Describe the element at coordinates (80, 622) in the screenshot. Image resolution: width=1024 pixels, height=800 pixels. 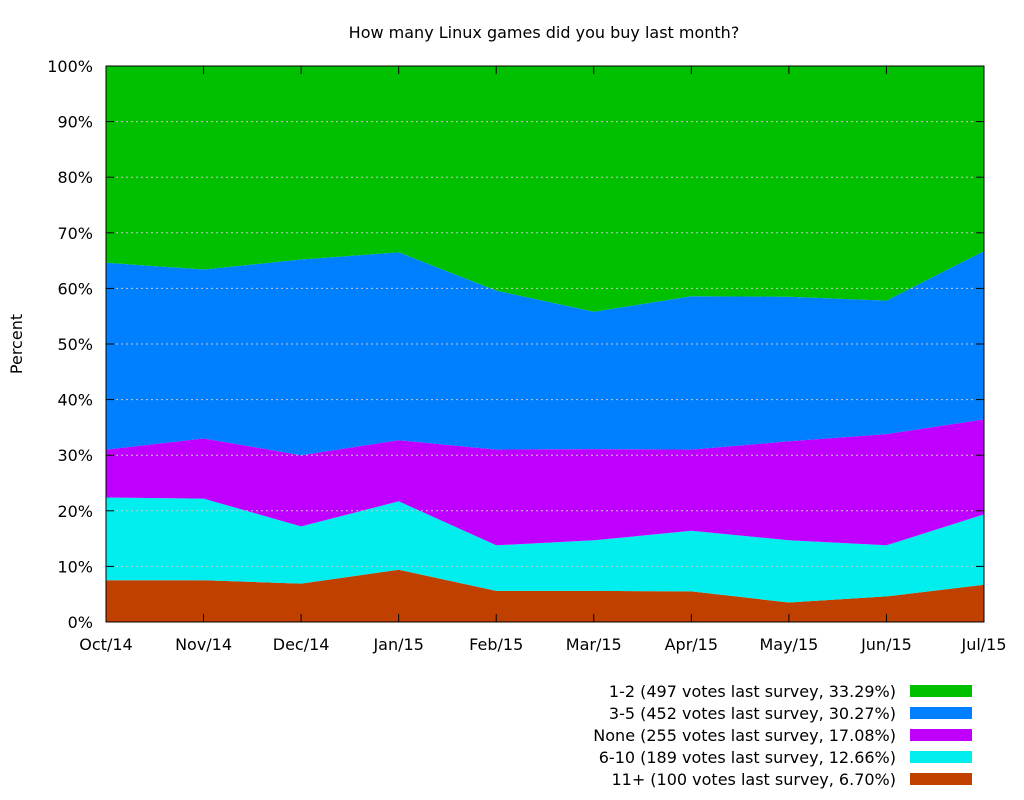
I see `y-tick-label-0: 0%` at that location.